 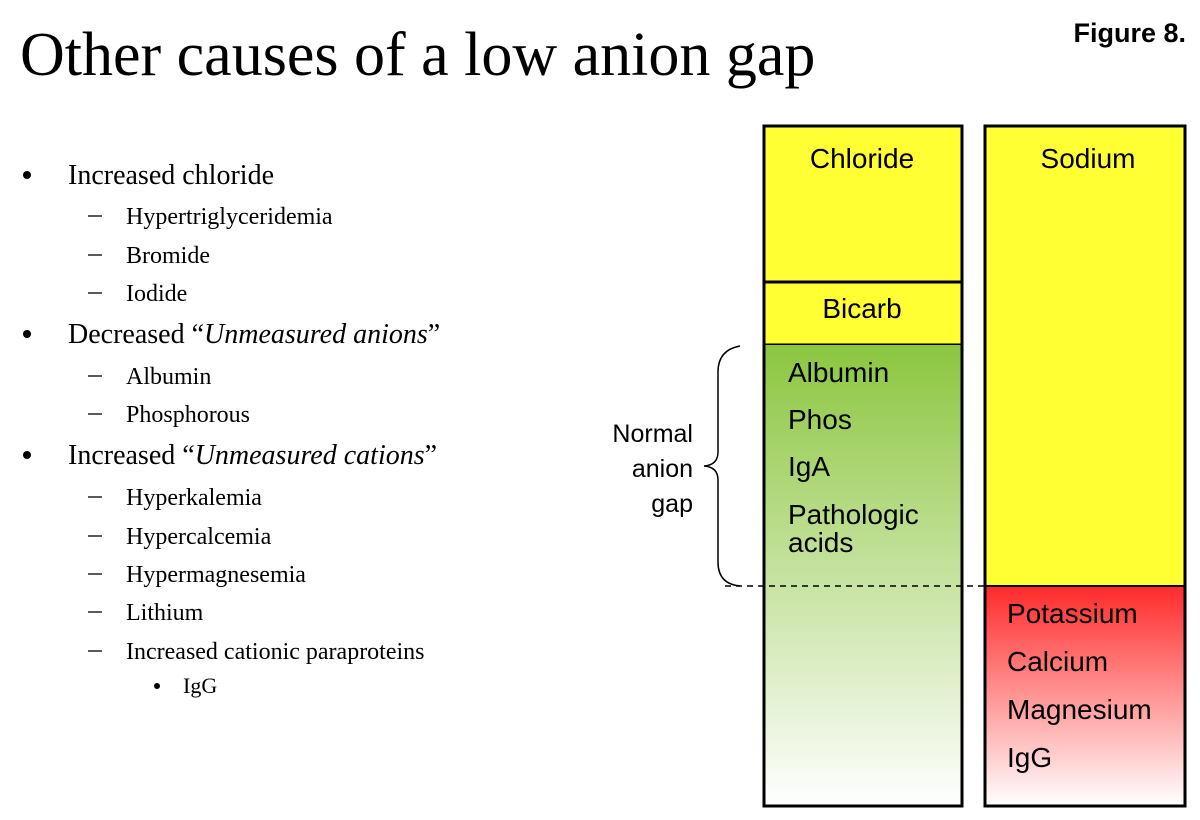 What do you see at coordinates (662, 469) in the screenshot?
I see `gap-label: anion` at bounding box center [662, 469].